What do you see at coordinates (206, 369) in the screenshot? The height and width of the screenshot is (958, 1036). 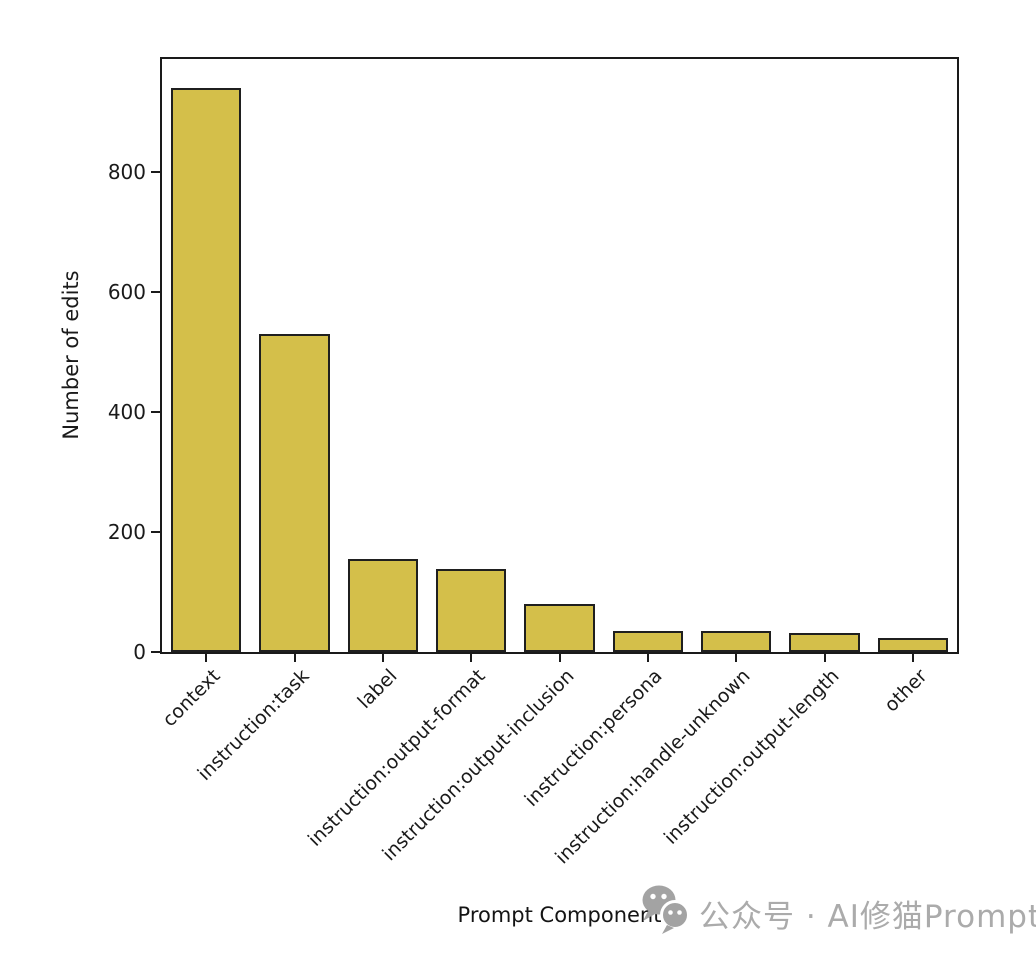 I see `bar-context` at bounding box center [206, 369].